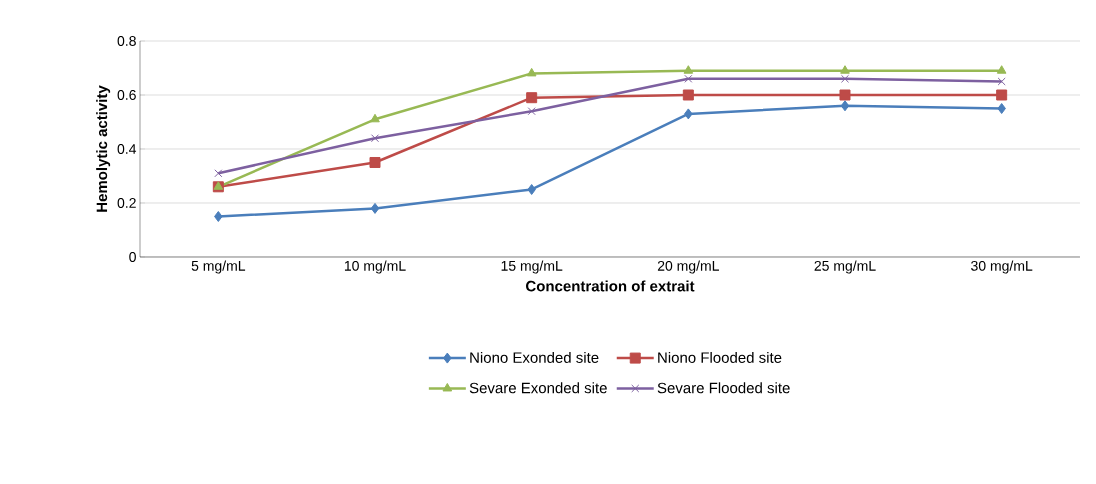 Image resolution: width=1096 pixels, height=484 pixels. What do you see at coordinates (723, 388) in the screenshot?
I see `legend-label: Sevare Flooded site` at bounding box center [723, 388].